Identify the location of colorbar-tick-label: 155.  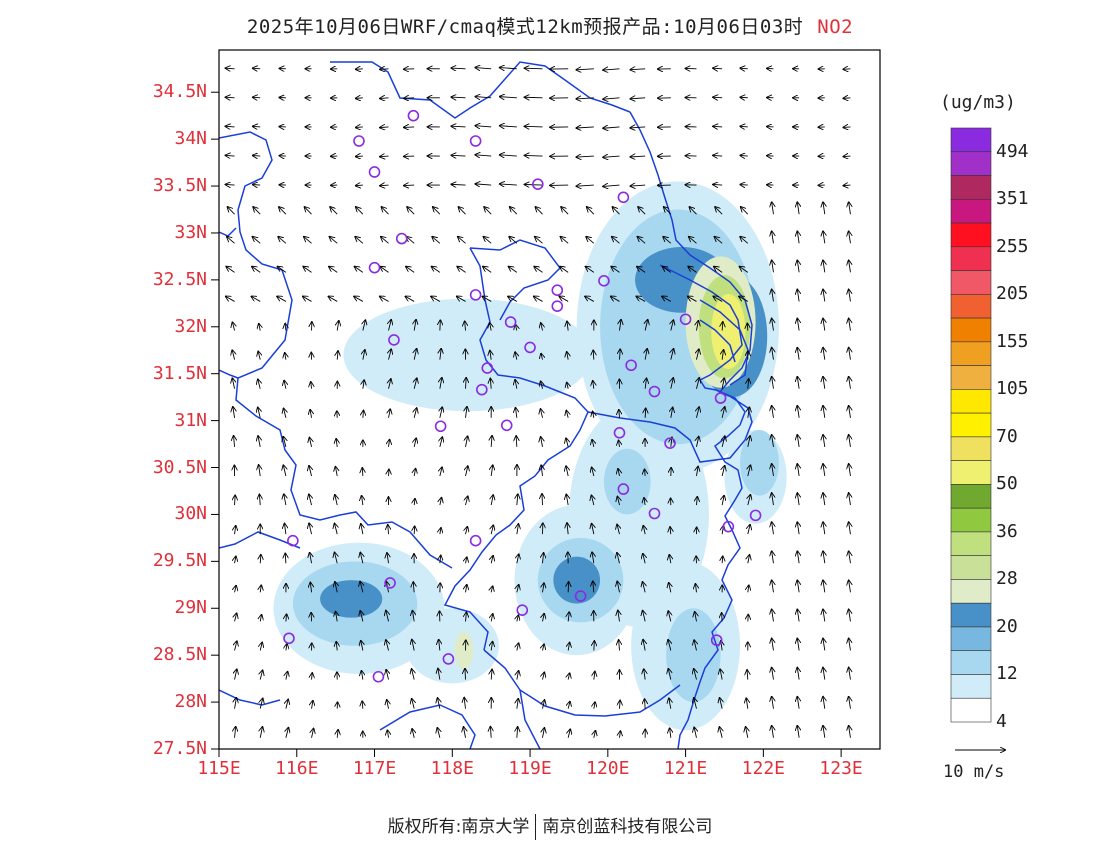
(1012, 341).